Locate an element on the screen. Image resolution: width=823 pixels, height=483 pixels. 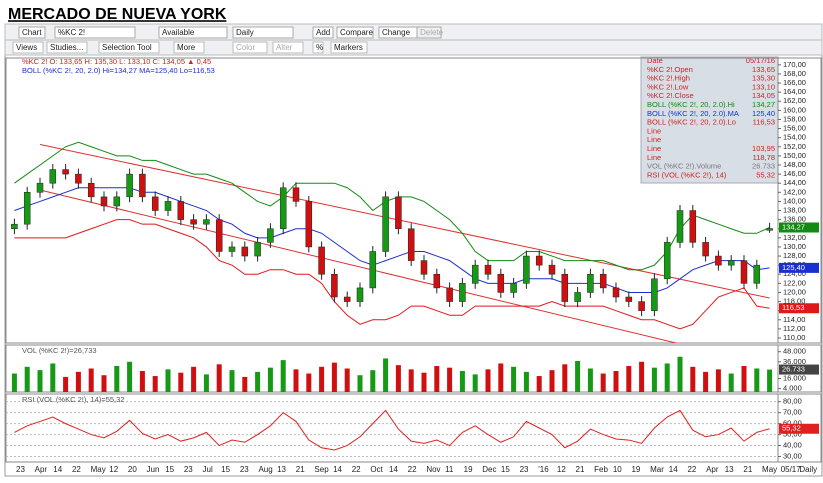
toolbar-label: Markers is located at coordinates (348, 47).